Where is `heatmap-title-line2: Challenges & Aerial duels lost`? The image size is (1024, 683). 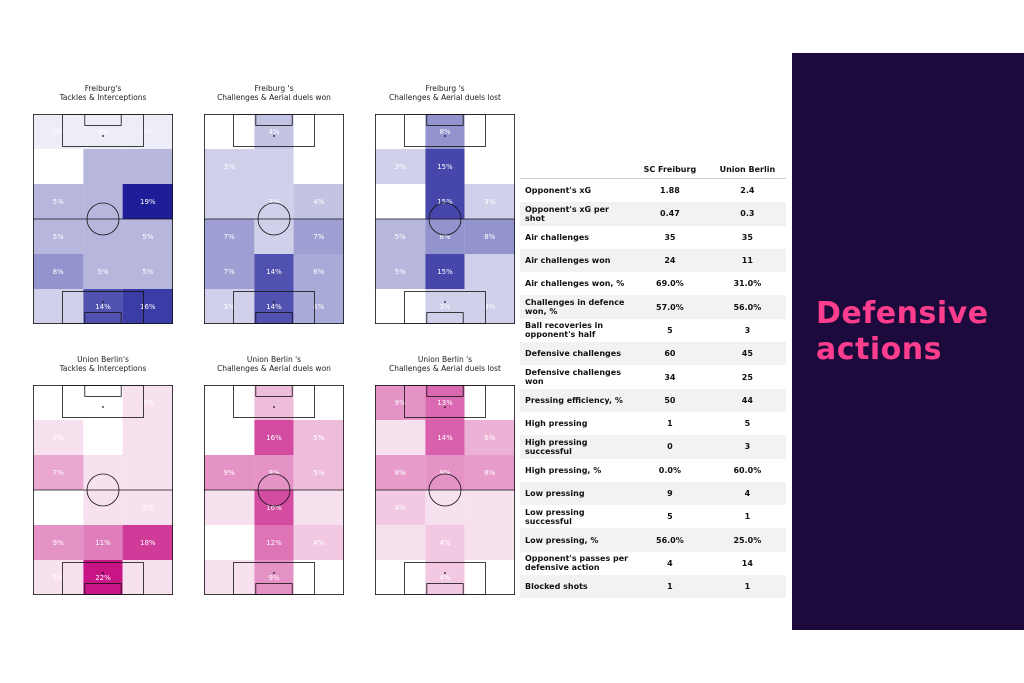
heatmap-title-line2: Challenges & Aerial duels lost is located at coordinates (445, 368).